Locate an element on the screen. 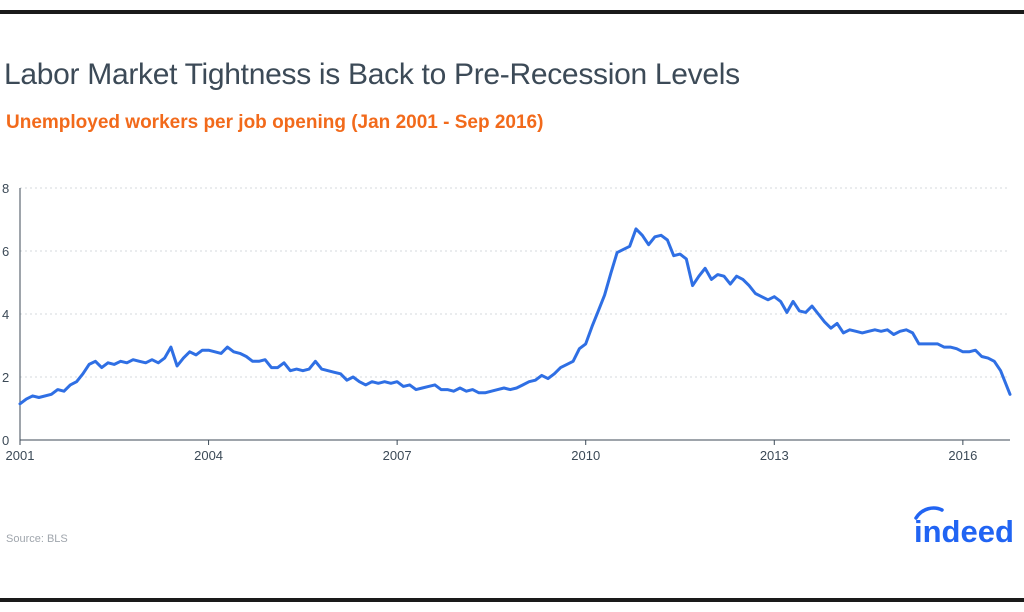  y-tick-label: 8 is located at coordinates (5, 188).